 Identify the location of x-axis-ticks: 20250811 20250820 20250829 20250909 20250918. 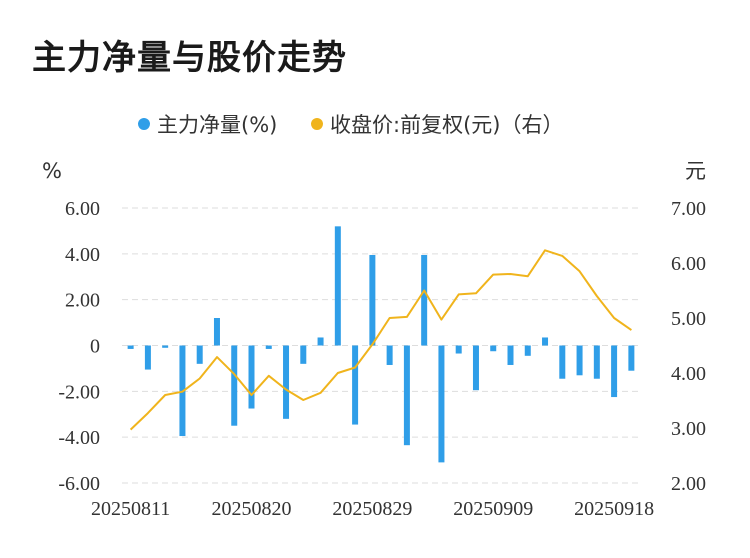
(372, 509).